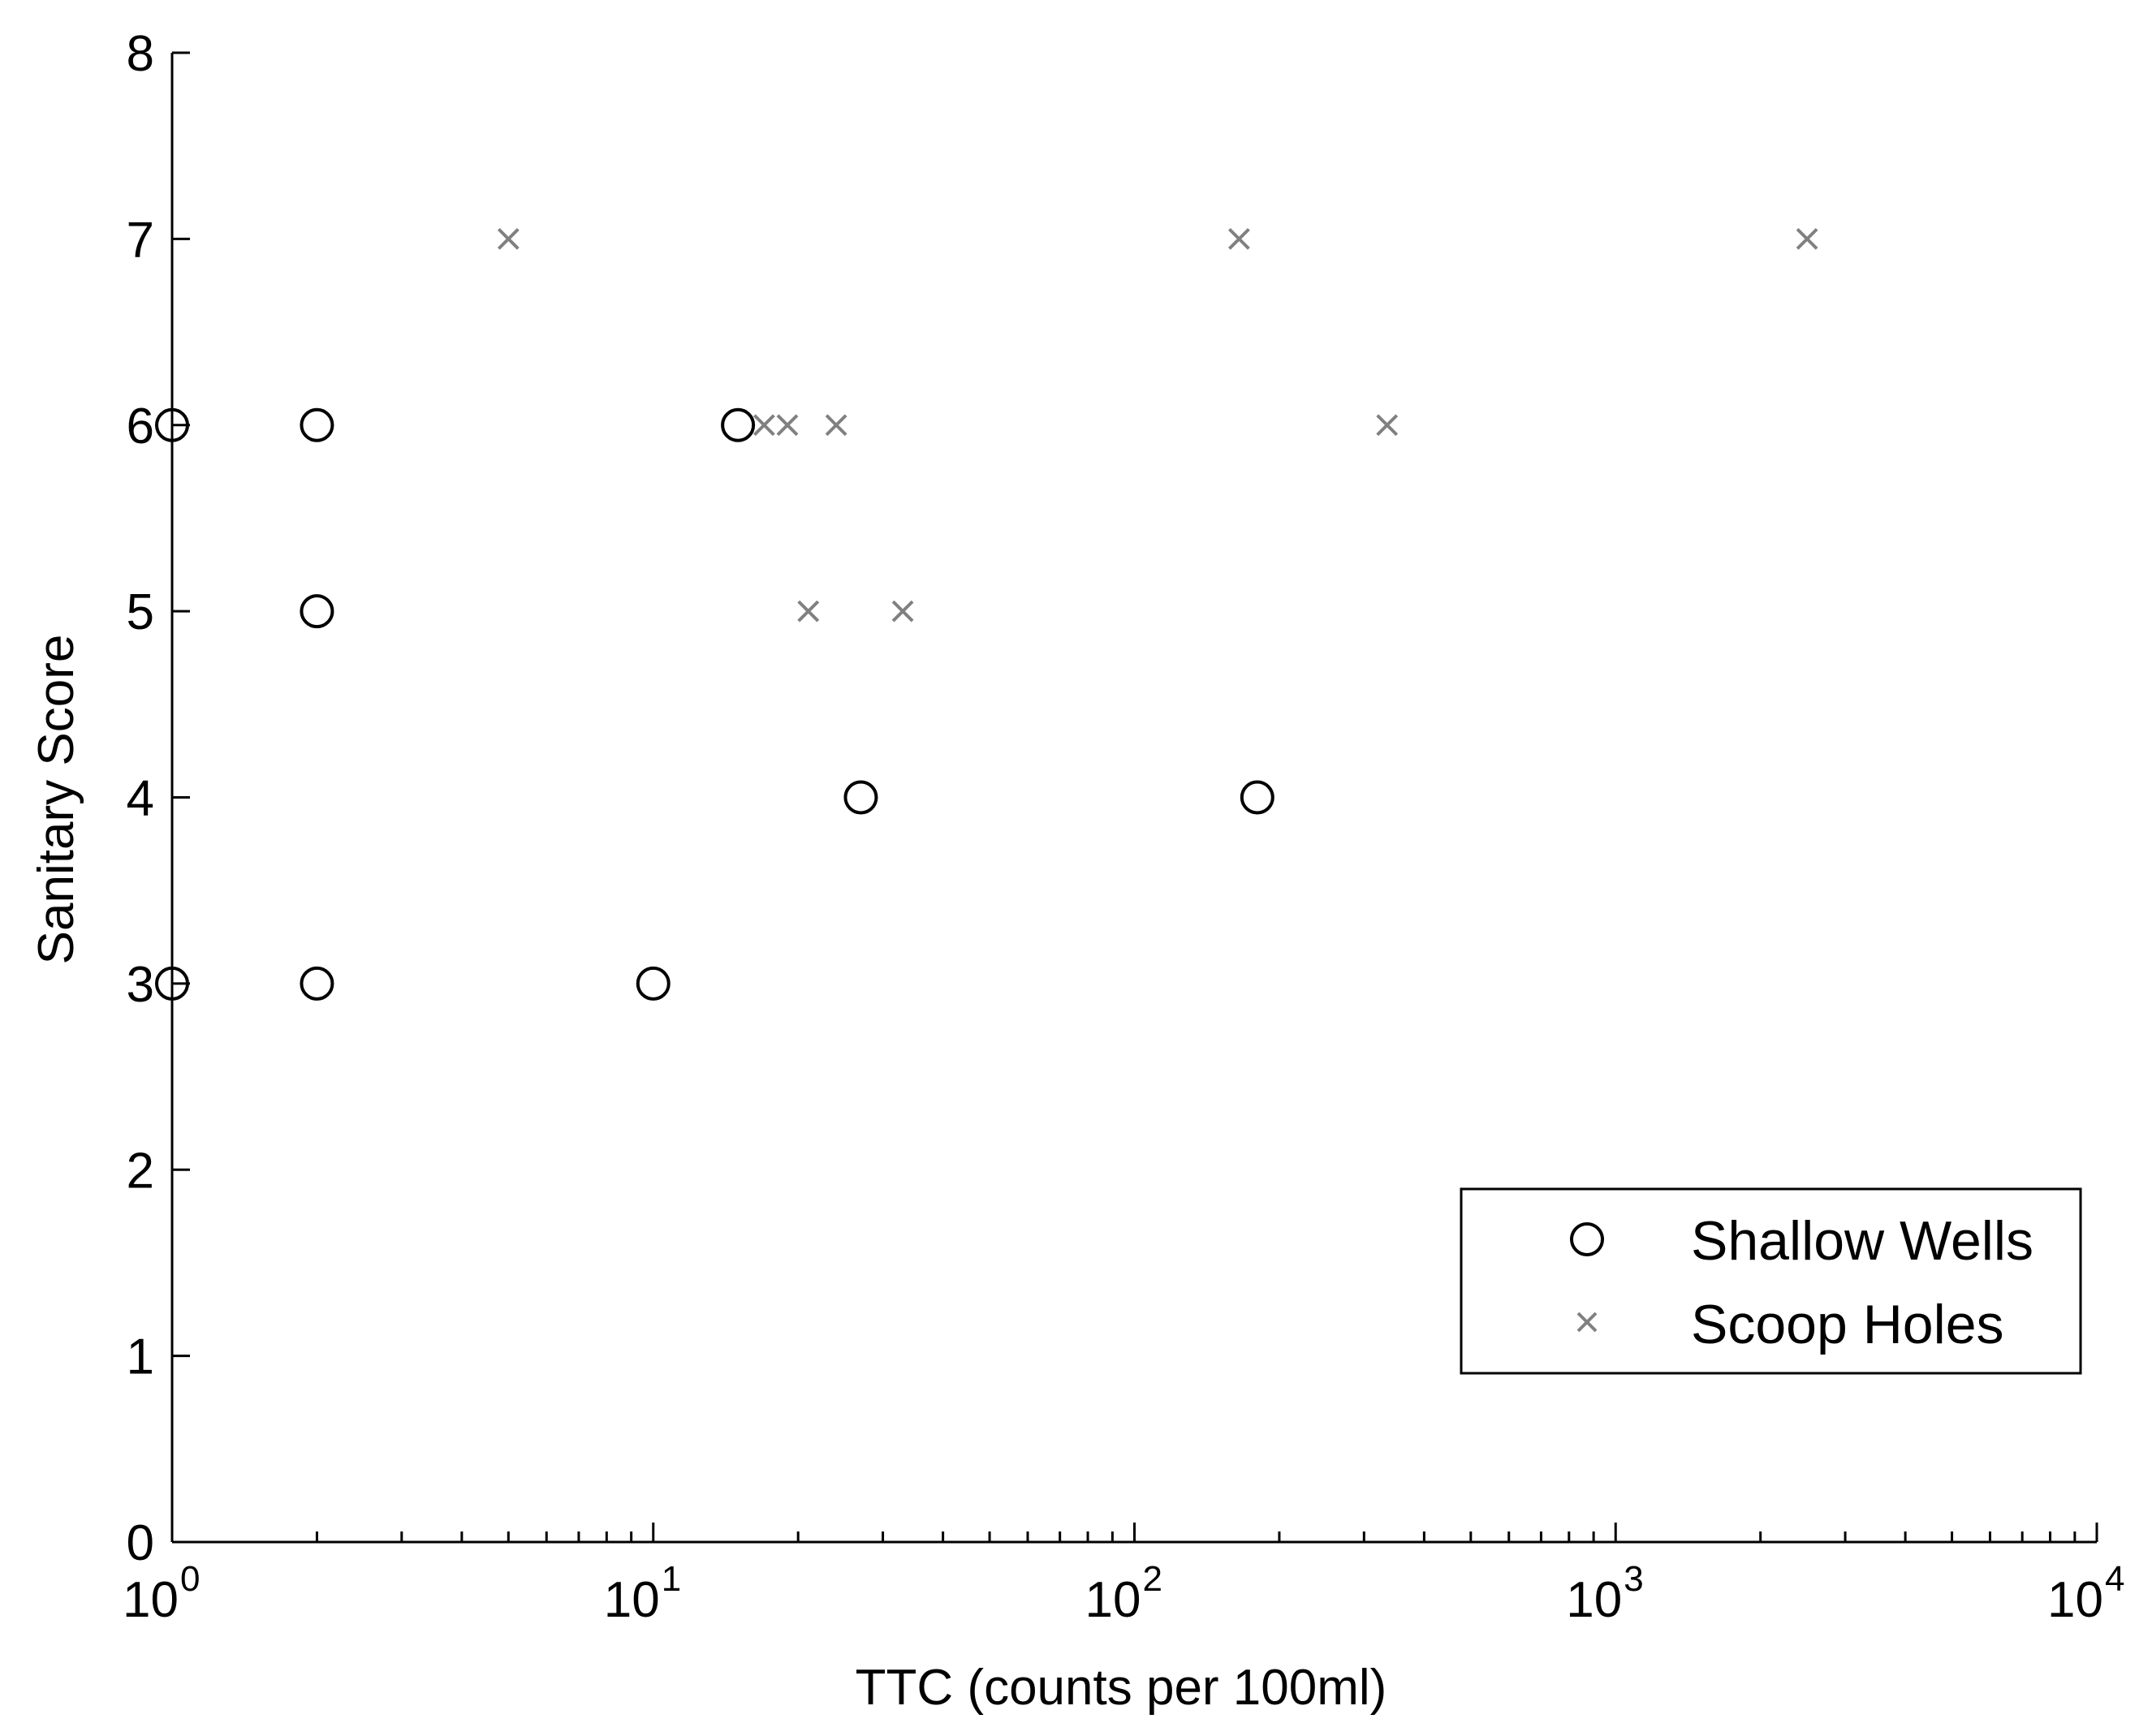 The height and width of the screenshot is (1736, 2152). What do you see at coordinates (1157, 425) in the screenshot?
I see `series-scoop-holes` at bounding box center [1157, 425].